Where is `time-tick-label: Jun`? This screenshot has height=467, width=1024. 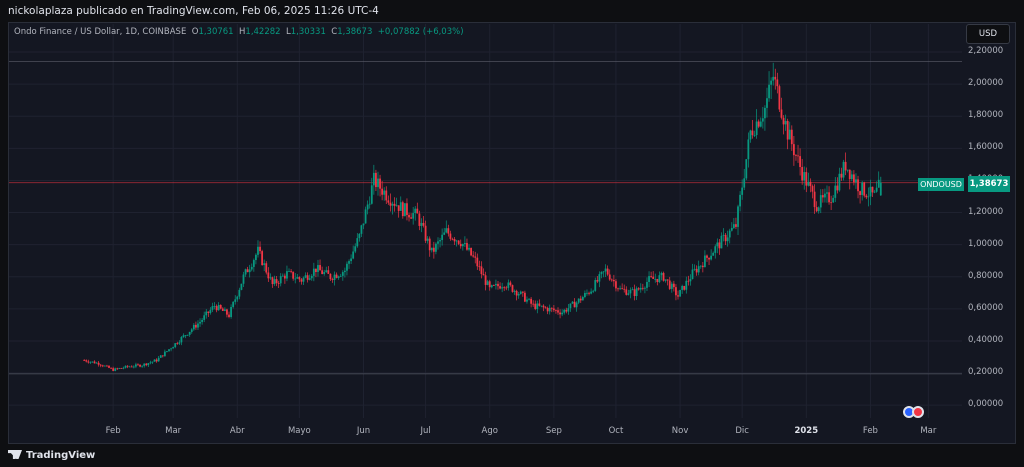
time-tick-label: Jun is located at coordinates (363, 431).